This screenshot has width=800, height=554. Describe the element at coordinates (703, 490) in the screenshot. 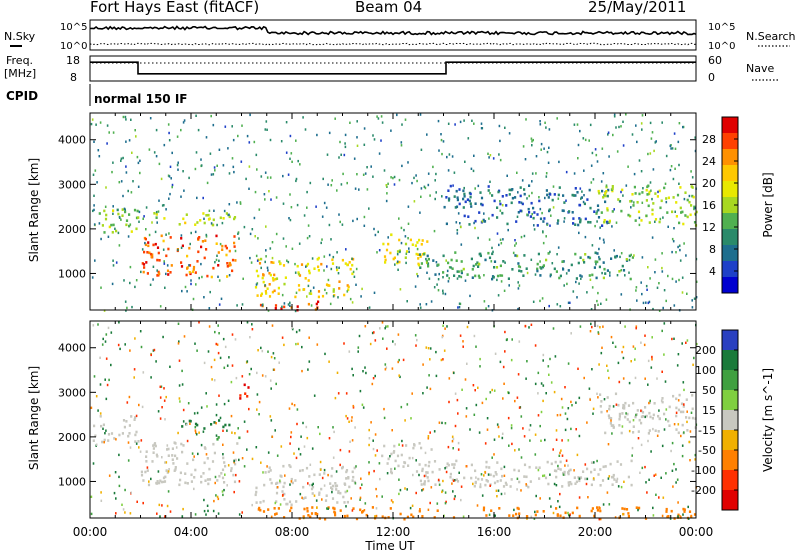

I see `colorbar-tick-label: -200` at that location.